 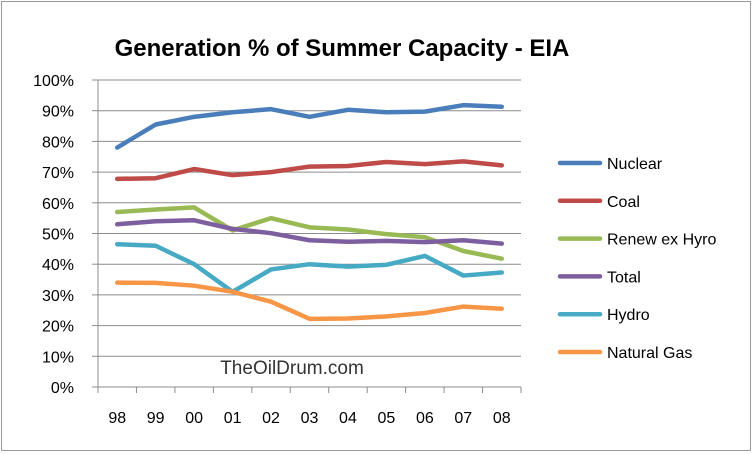 I want to click on legend-label: Coal, so click(x=623, y=202).